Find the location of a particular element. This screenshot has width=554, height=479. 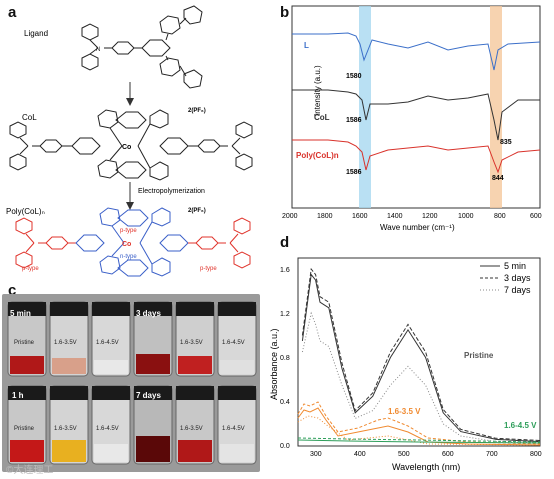

ftir-ylabel: Intensity (a.u.) is located at coordinates (317, 90).